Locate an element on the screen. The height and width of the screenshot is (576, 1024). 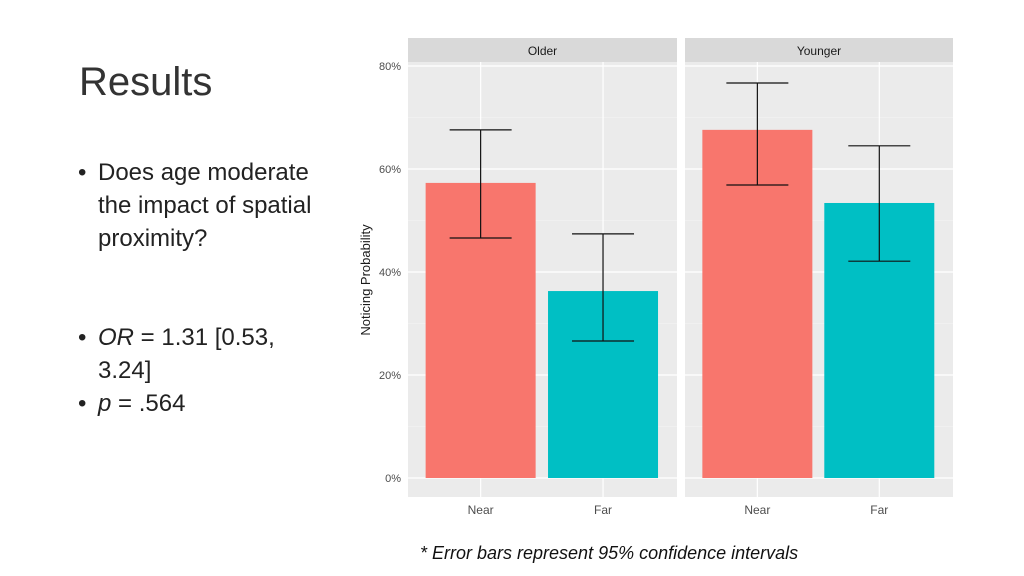
or-value: = 1.31 [0.53, 3.24] is located at coordinates (186, 354).